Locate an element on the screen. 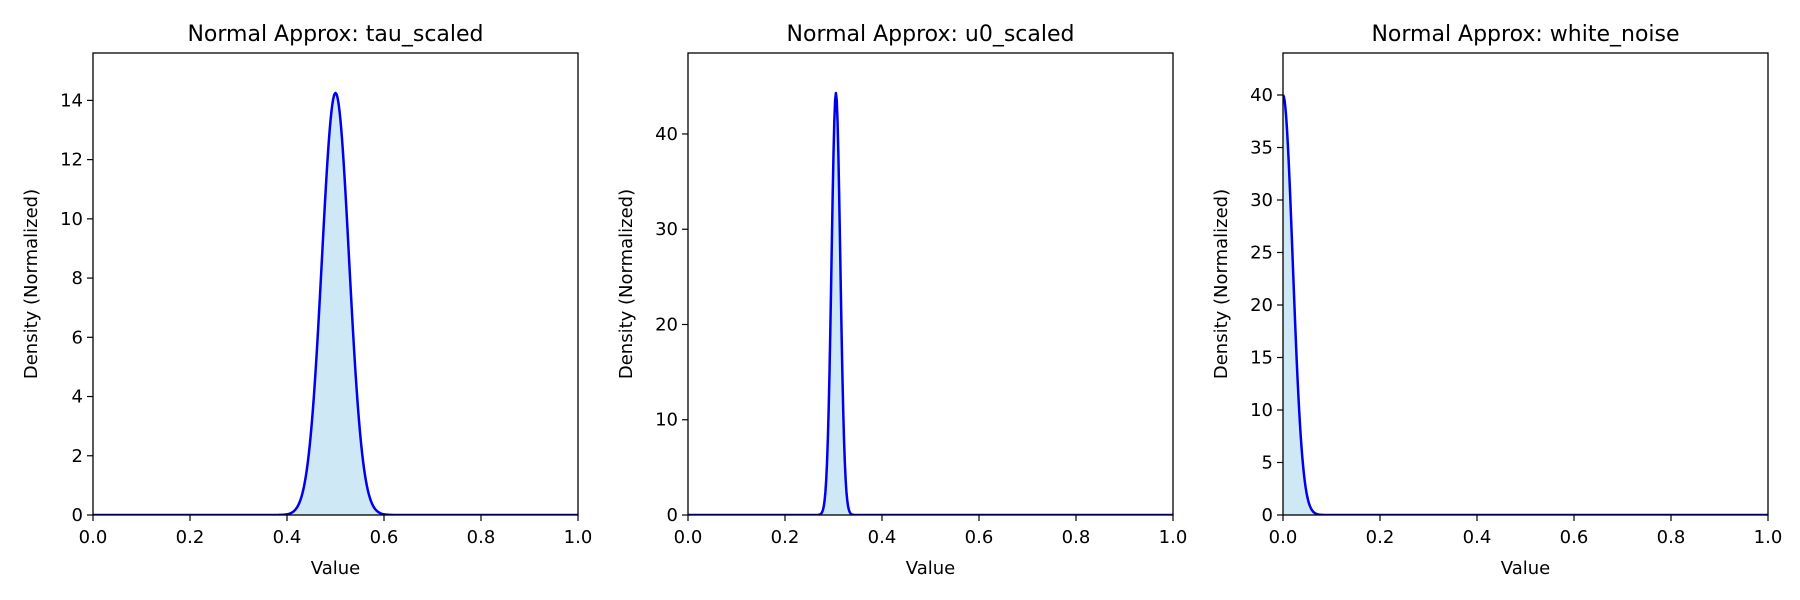 Image resolution: width=1800 pixels, height=600 pixels. y-tick-label: 25 is located at coordinates (1261, 253).